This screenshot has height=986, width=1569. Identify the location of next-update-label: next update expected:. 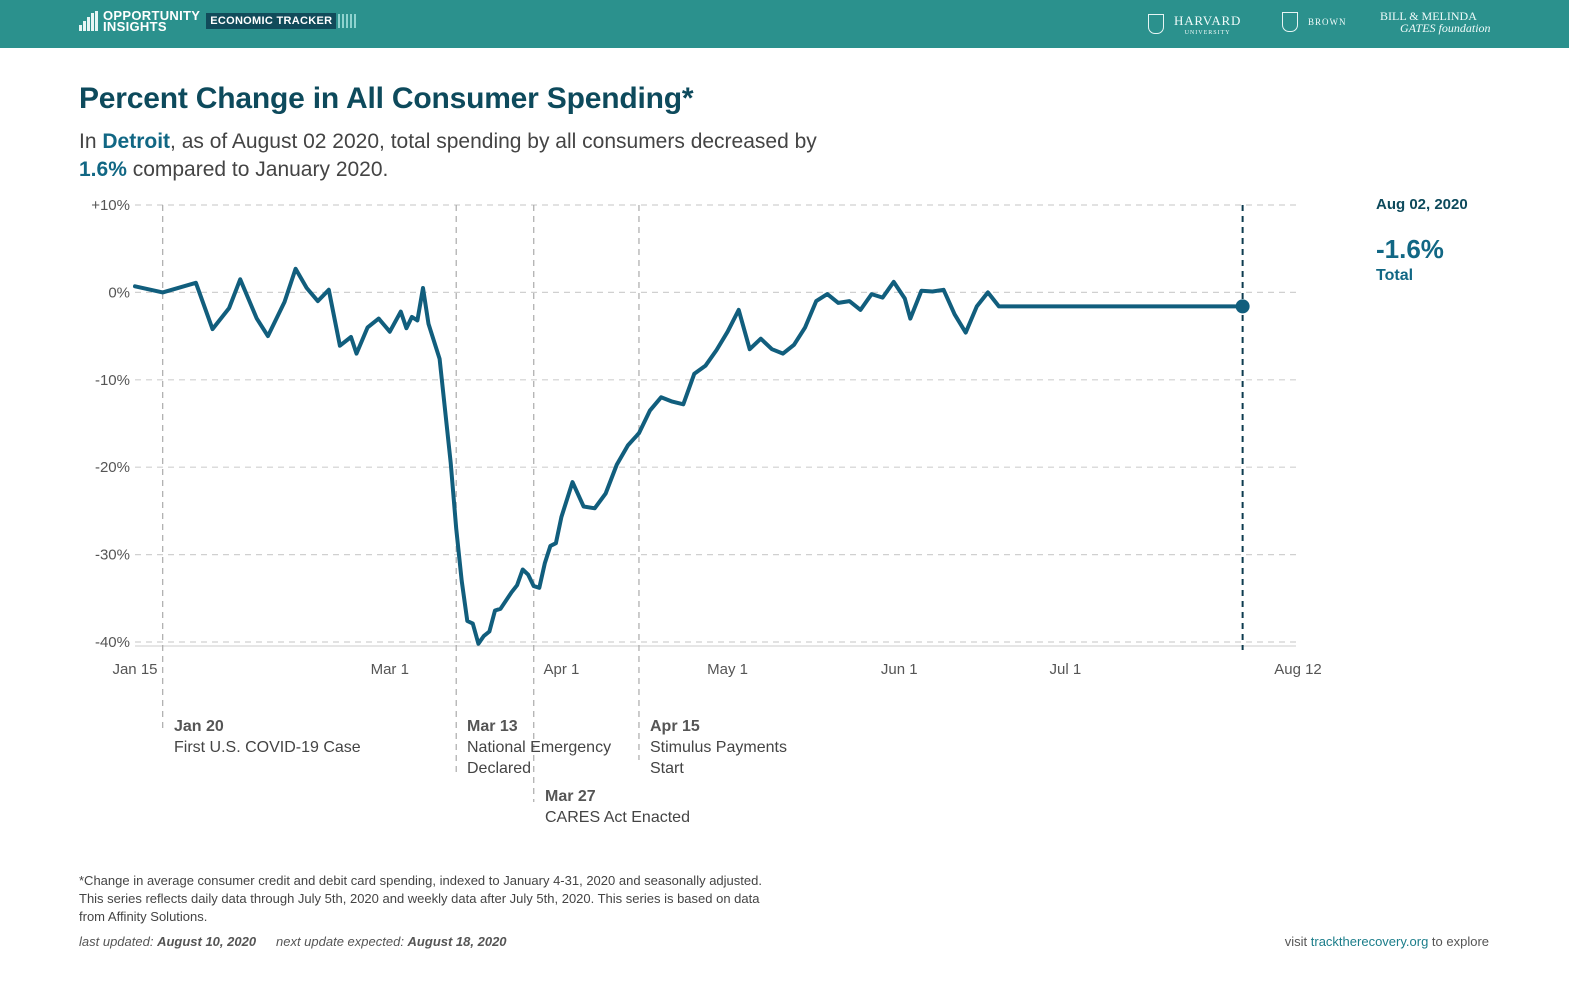
(342, 941).